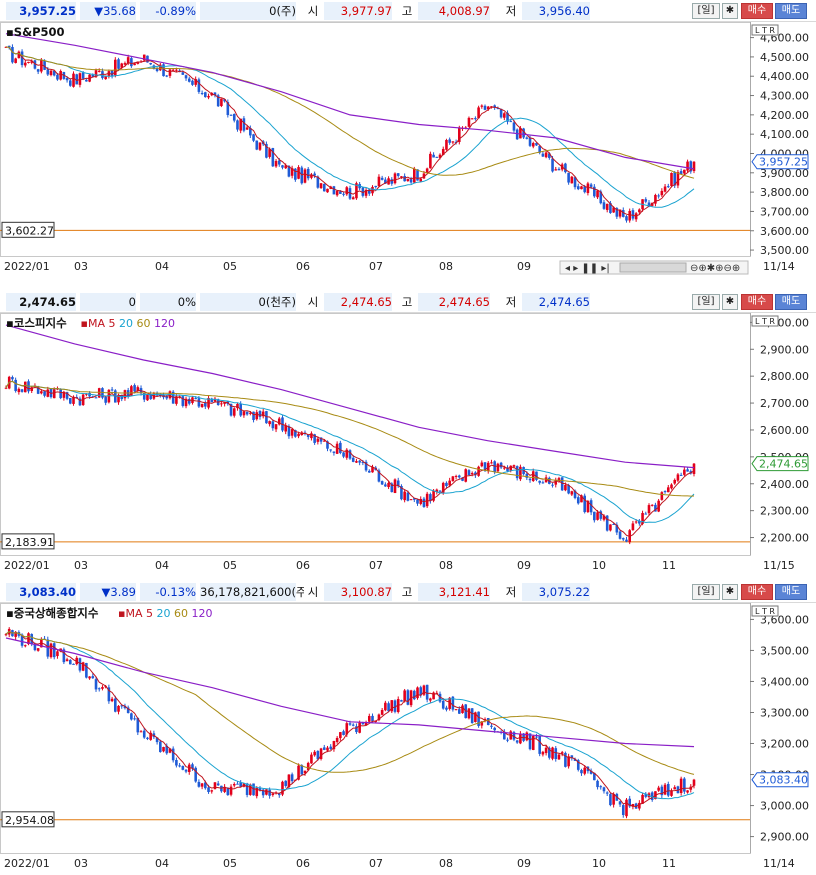  Describe the element at coordinates (454, 11) in the screenshot. I see `high-value: 4,008.97` at that location.